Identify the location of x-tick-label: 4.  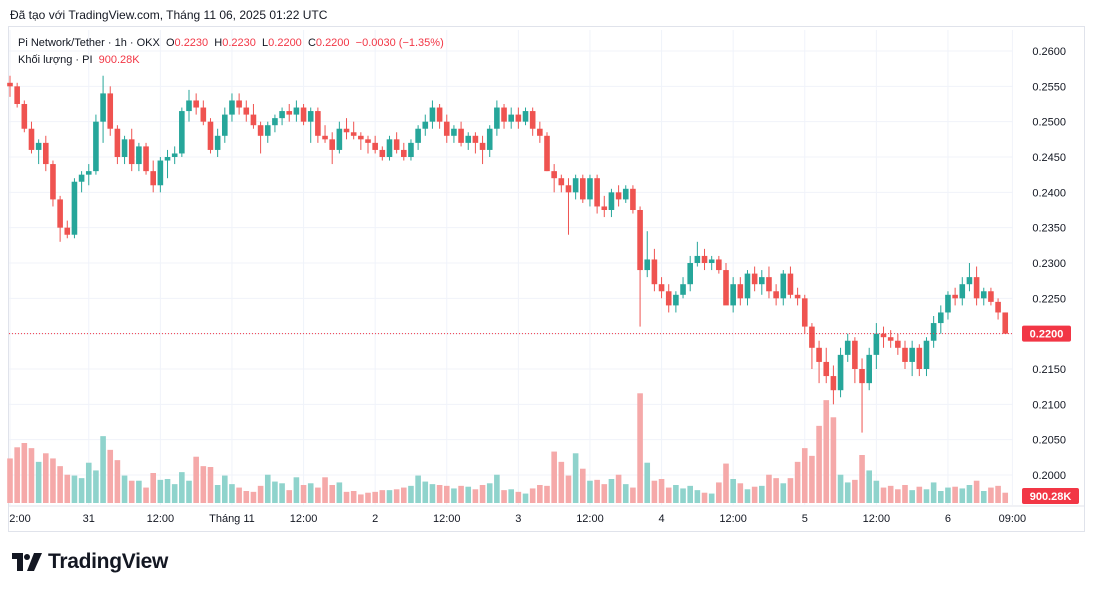
(661, 519).